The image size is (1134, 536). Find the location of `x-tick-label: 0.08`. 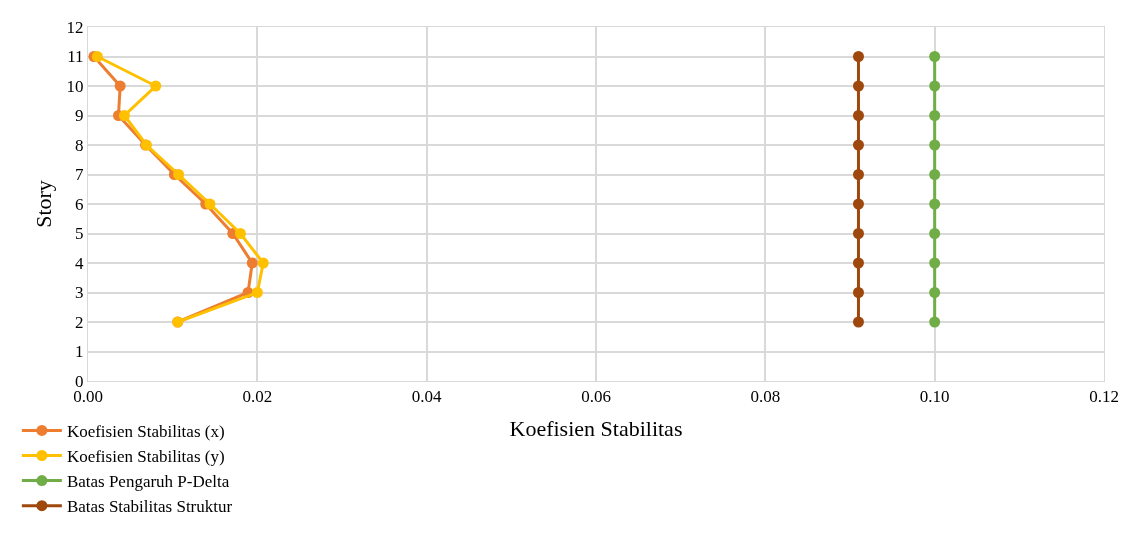

x-tick-label: 0.08 is located at coordinates (765, 397).